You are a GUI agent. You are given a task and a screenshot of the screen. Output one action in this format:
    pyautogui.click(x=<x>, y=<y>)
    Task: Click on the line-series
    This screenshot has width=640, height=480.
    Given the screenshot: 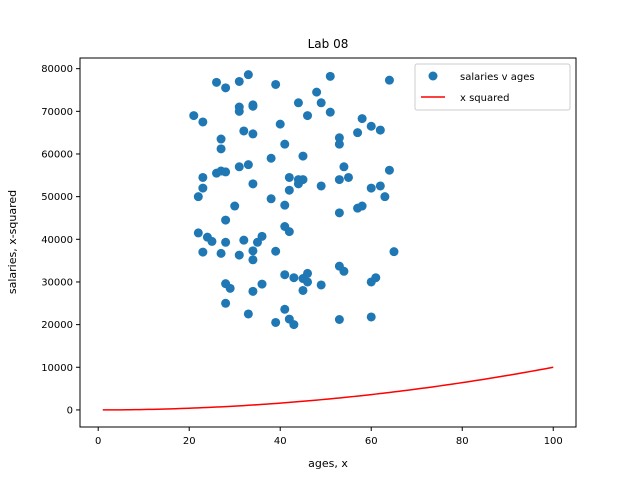 What is the action you would take?
    pyautogui.click(x=328, y=388)
    